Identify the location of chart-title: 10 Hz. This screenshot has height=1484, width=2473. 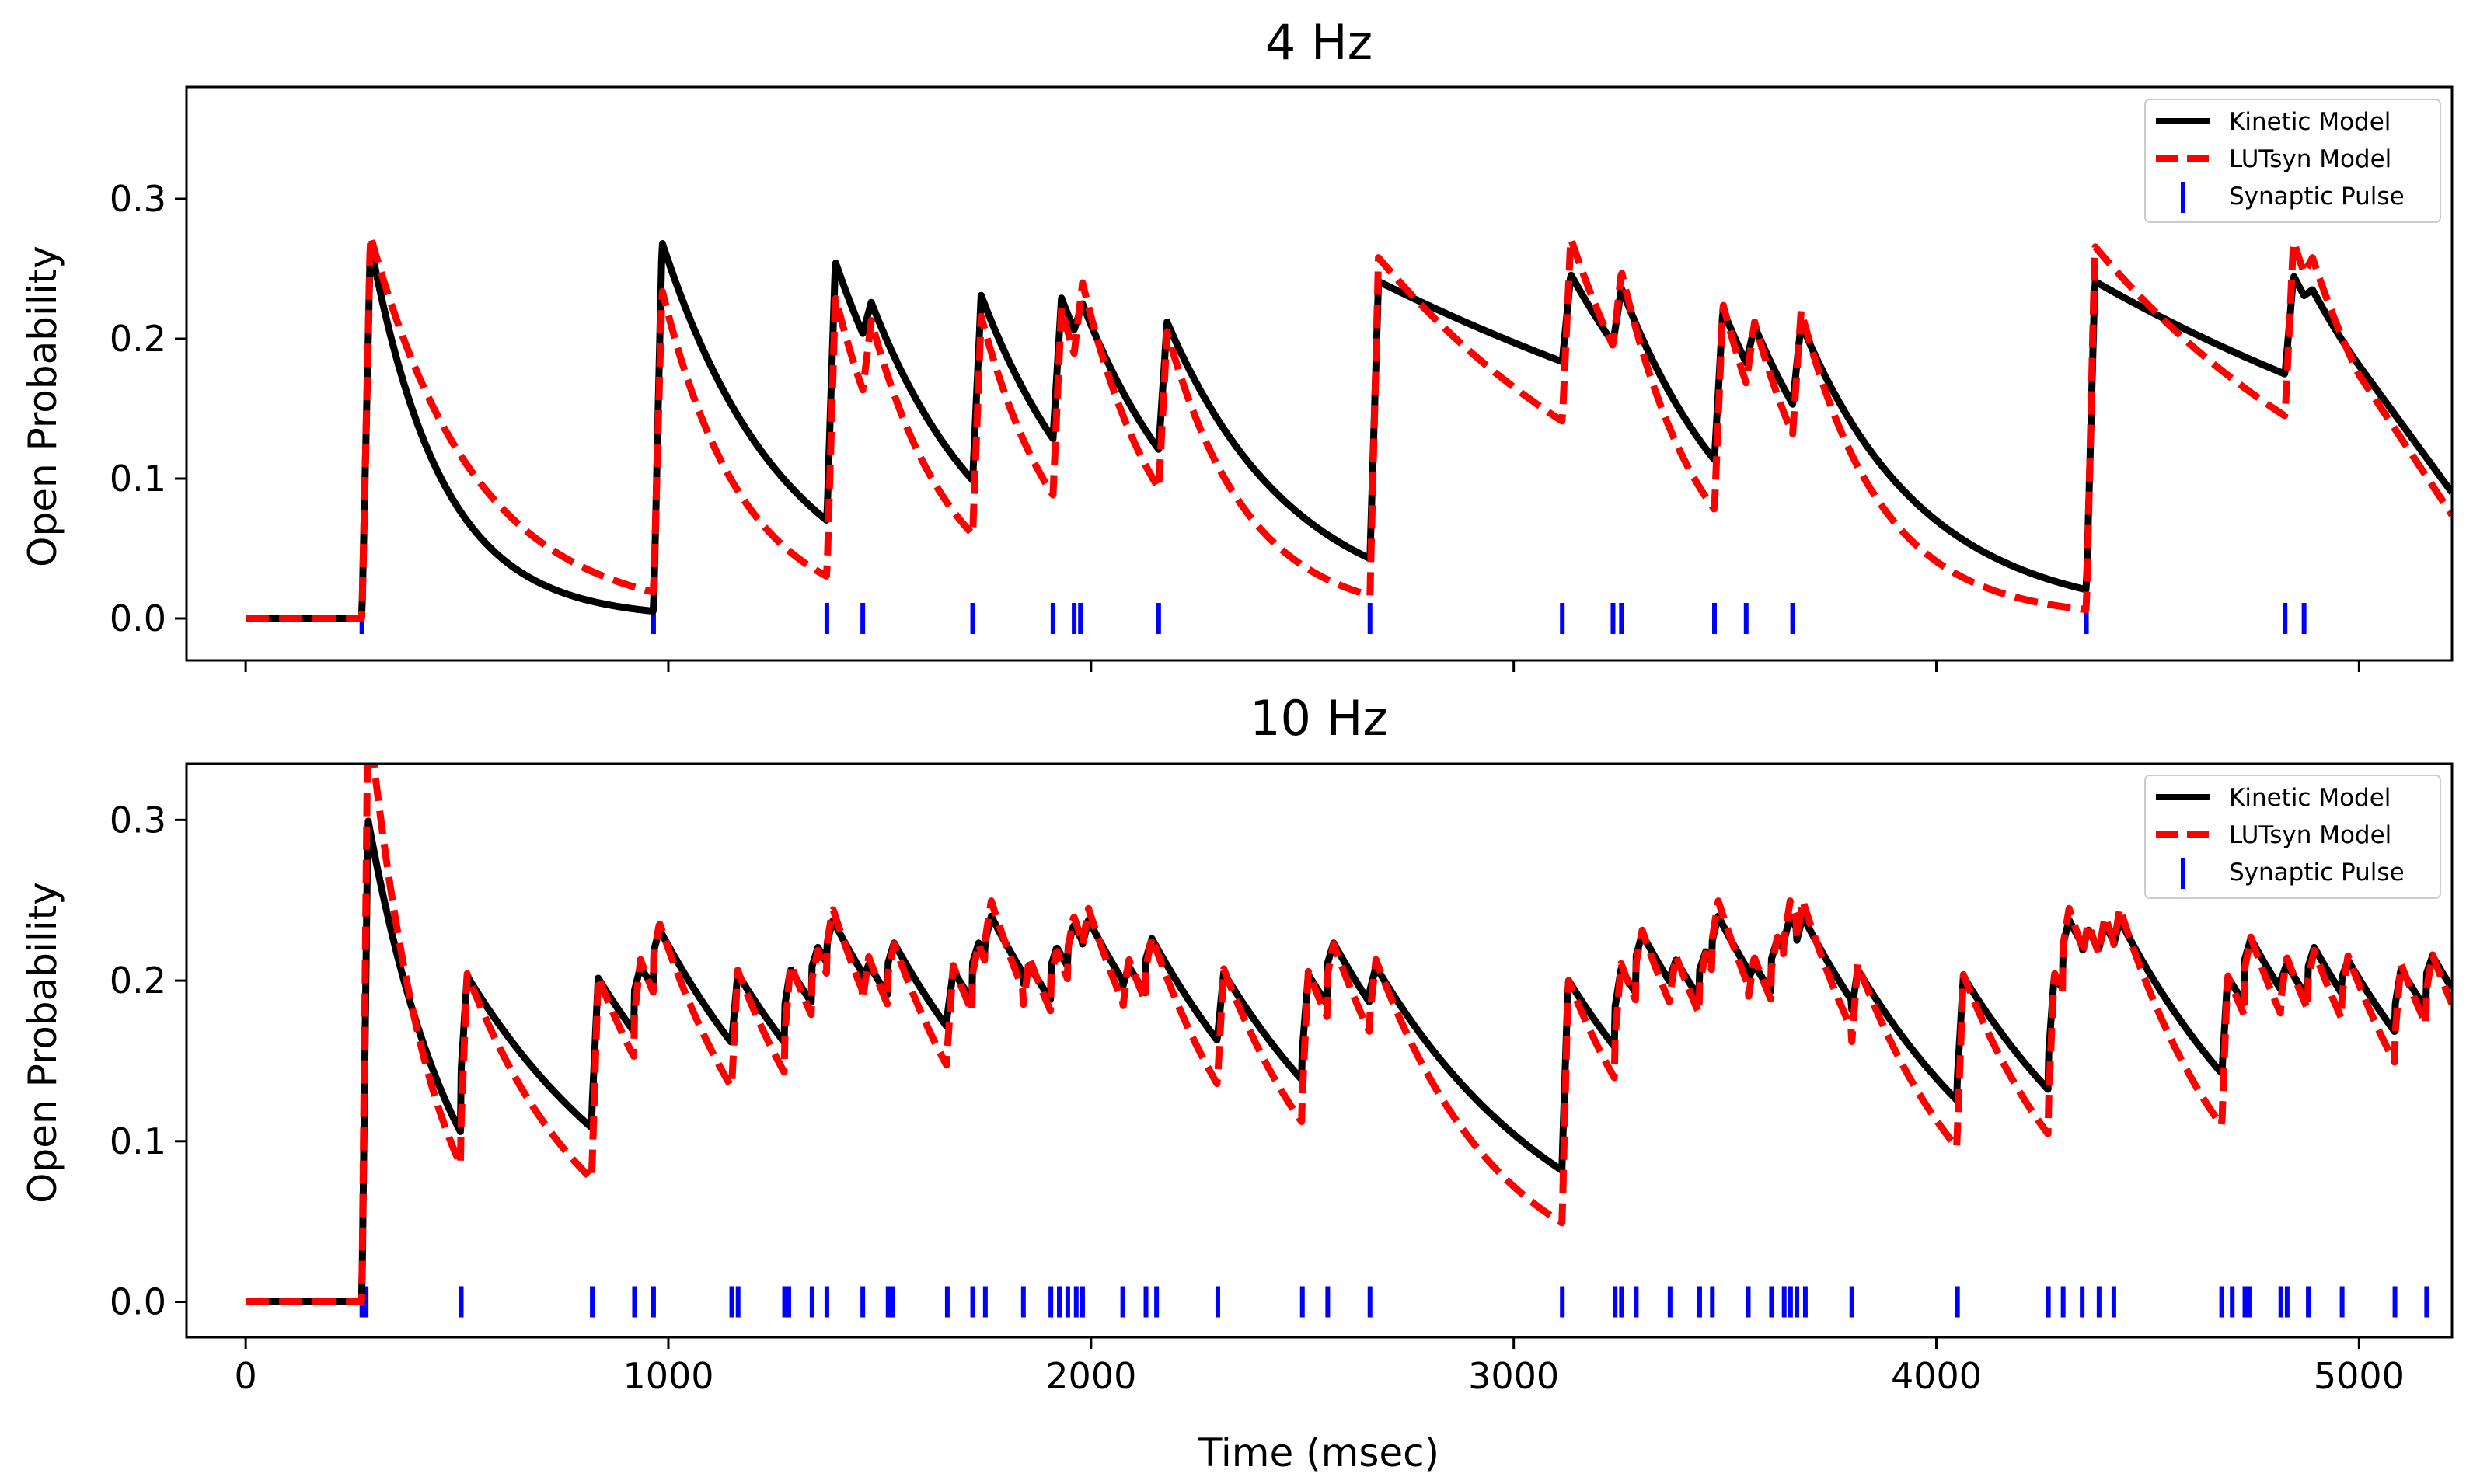
(1319, 718).